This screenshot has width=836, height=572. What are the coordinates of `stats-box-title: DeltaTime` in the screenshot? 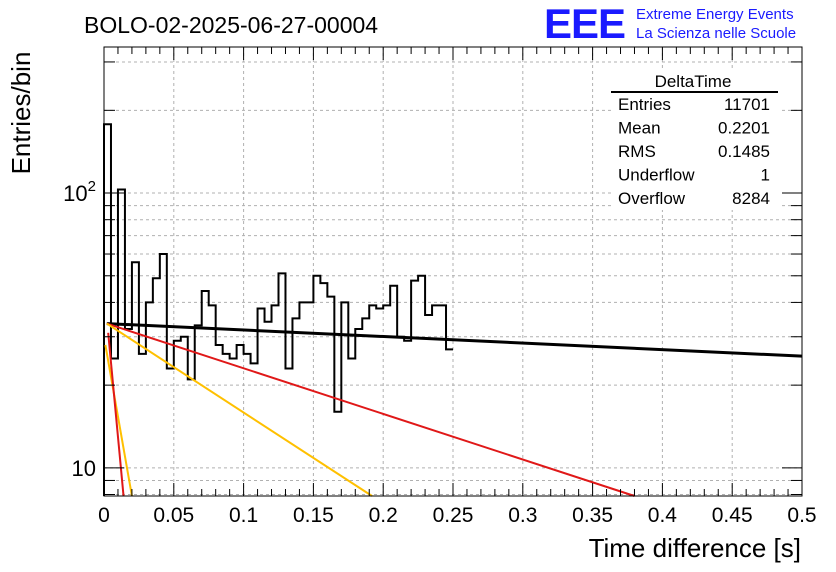 It's located at (693, 81).